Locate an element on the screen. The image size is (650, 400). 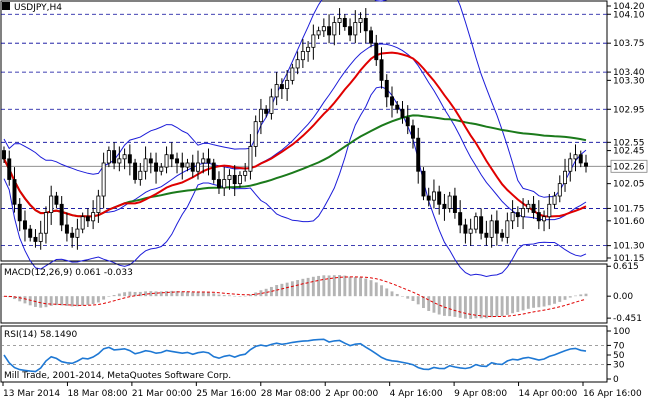
symbol-menu-icon is located at coordinates (6, 6).